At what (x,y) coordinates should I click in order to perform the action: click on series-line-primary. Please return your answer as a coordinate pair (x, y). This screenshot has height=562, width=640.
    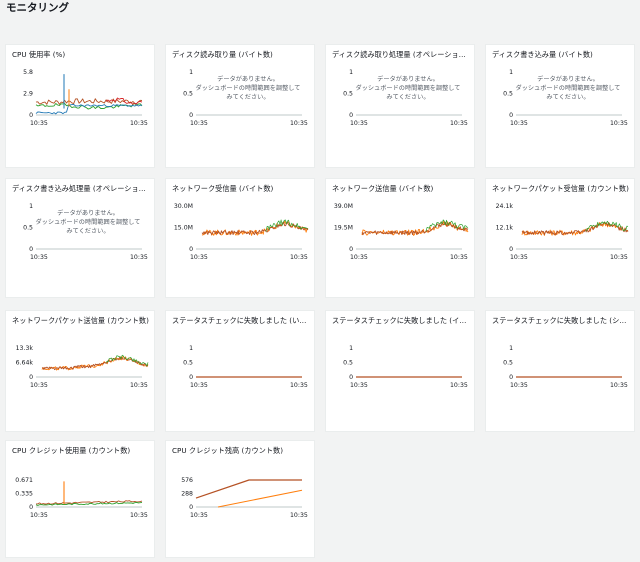
    Looking at the image, I should click on (415, 228).